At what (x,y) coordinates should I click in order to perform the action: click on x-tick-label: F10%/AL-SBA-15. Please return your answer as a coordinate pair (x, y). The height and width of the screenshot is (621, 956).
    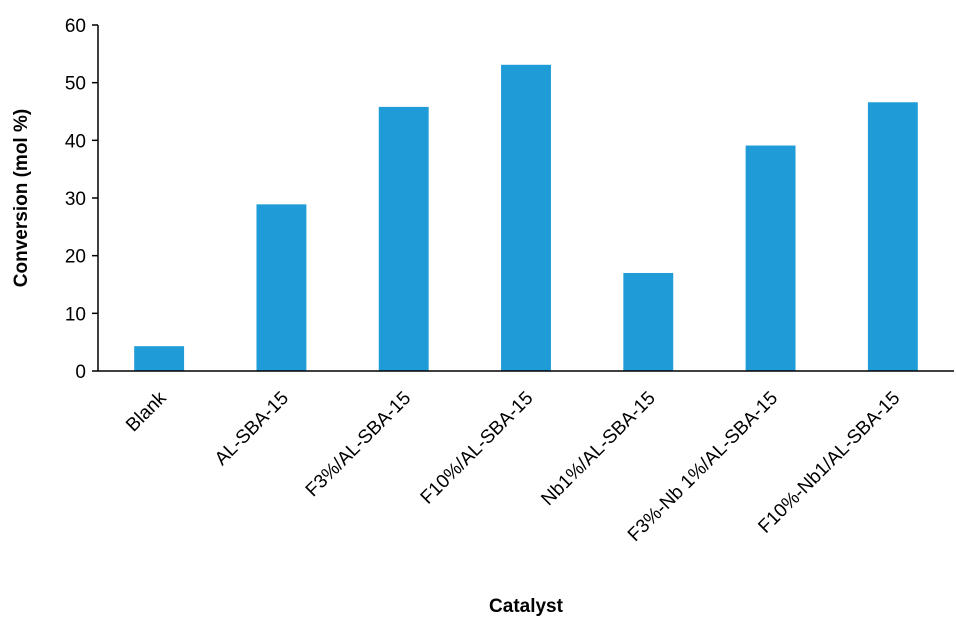
    Looking at the image, I should click on (477, 448).